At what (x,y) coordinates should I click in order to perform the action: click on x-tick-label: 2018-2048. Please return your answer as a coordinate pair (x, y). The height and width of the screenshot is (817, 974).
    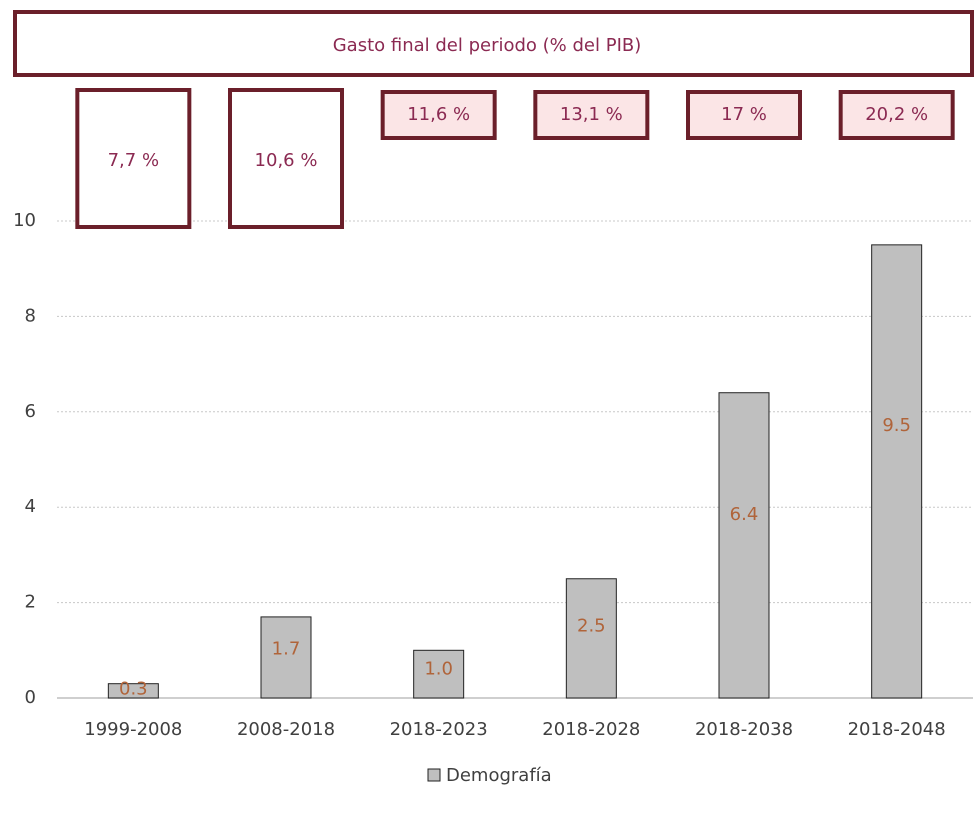
    Looking at the image, I should click on (897, 729).